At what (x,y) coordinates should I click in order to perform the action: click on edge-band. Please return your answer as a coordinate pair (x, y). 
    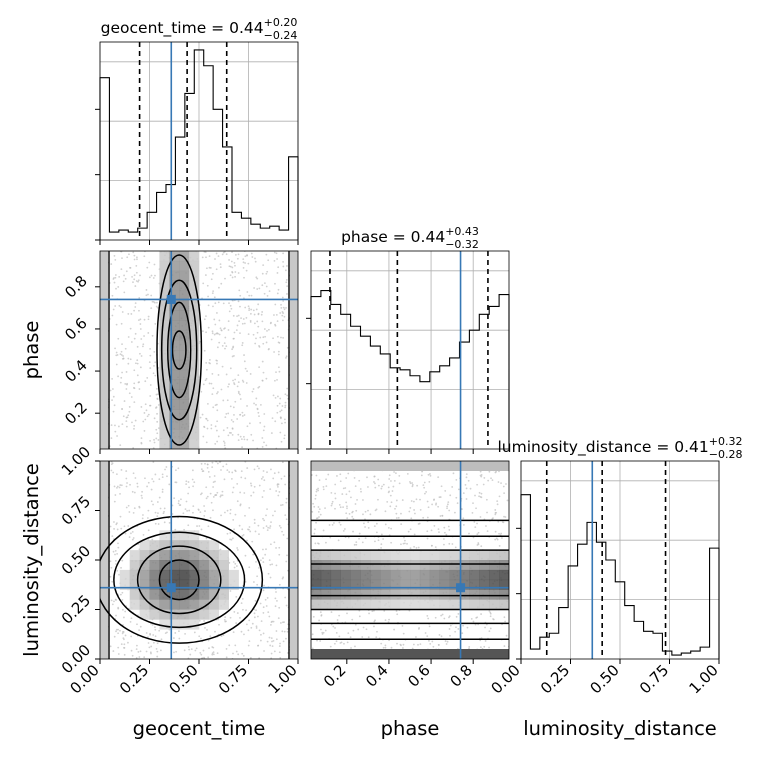
    Looking at the image, I should click on (294, 350).